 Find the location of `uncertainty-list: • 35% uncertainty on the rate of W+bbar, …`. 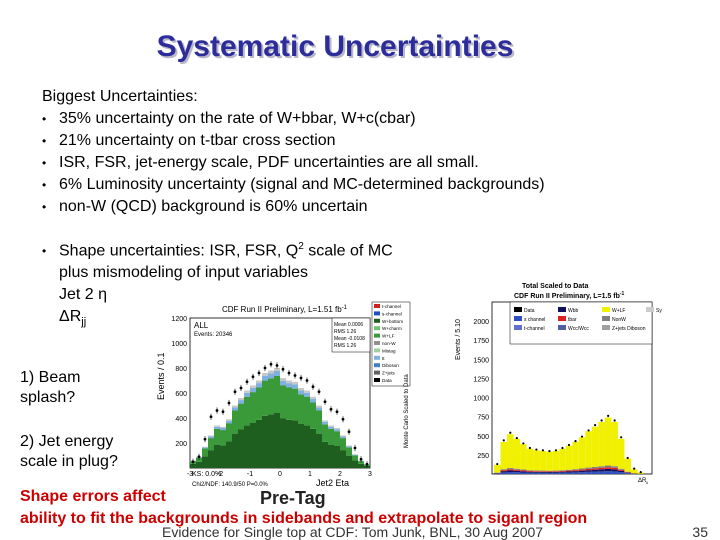

uncertainty-list: • 35% uncertainty on the rate of W+bbar, … is located at coordinates (293, 163).